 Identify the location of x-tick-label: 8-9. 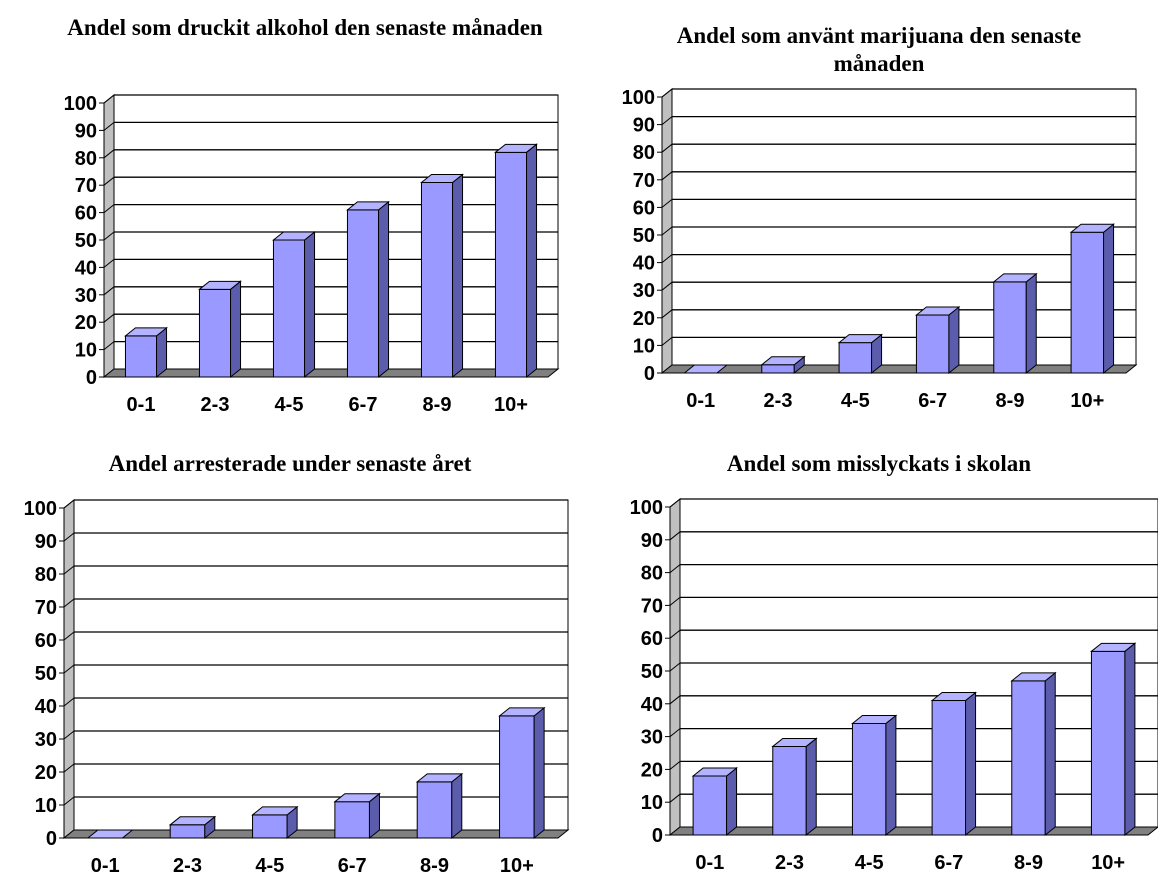
(434, 866).